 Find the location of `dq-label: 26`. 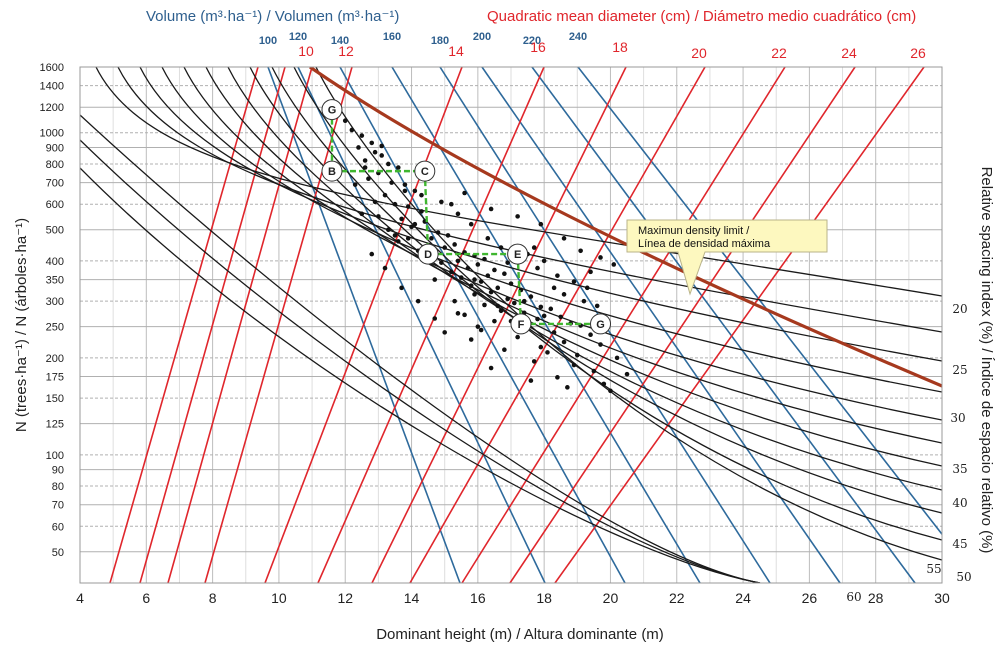

dq-label: 26 is located at coordinates (918, 53).